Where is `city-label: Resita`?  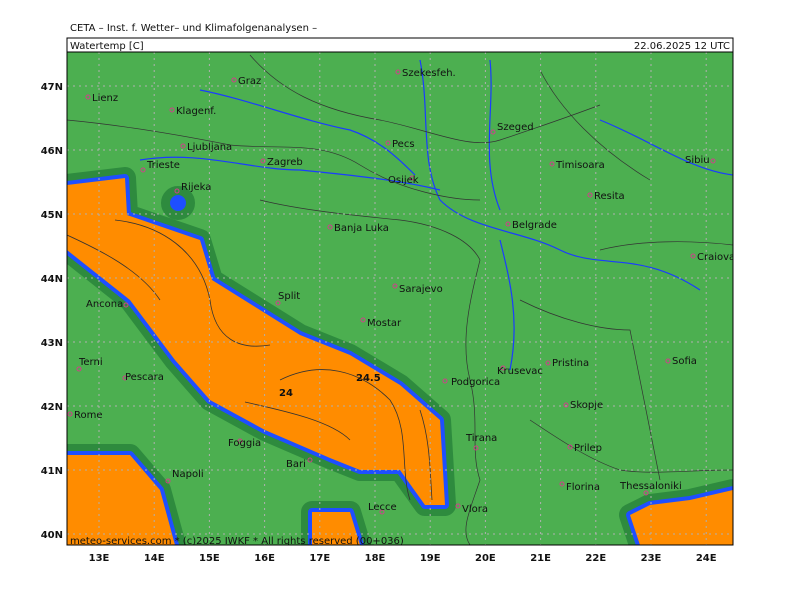
city-label: Resita is located at coordinates (609, 196).